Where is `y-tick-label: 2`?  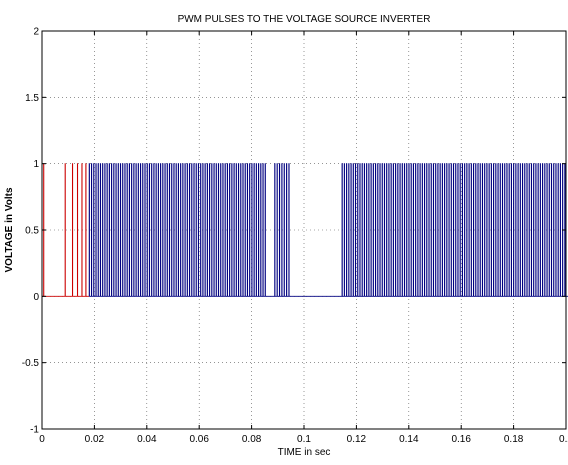 y-tick-label: 2 is located at coordinates (36, 32).